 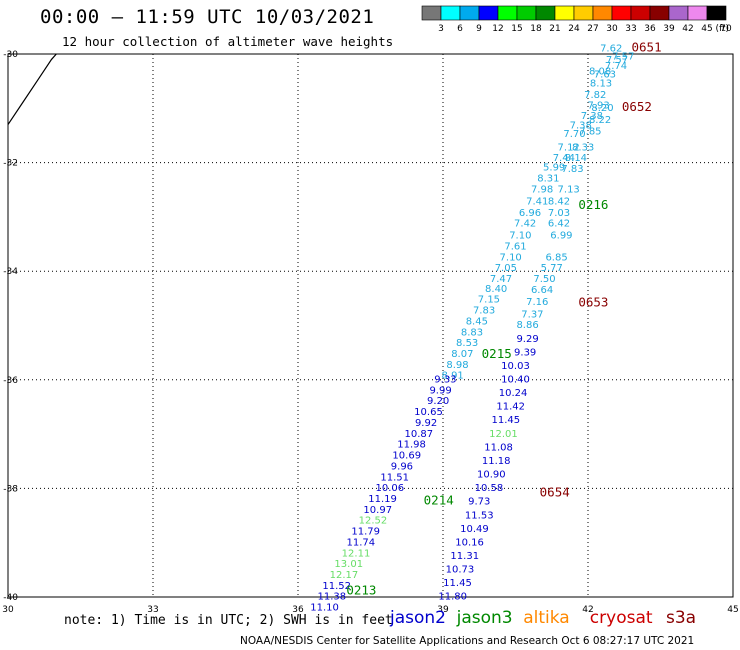 I want to click on legend-label: 24, so click(x=574, y=29).